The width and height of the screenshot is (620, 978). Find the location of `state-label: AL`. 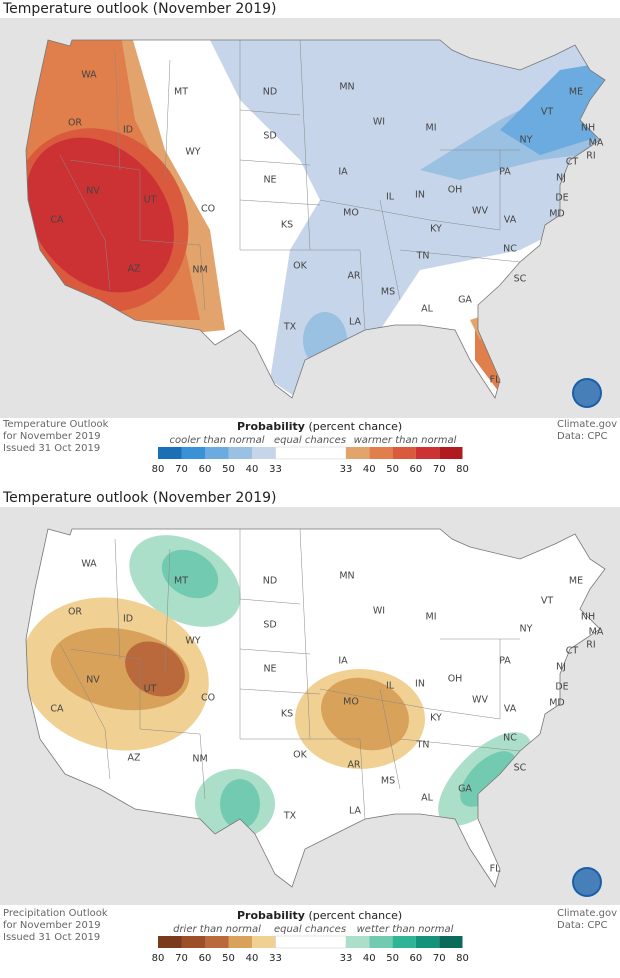

state-label: AL is located at coordinates (427, 798).